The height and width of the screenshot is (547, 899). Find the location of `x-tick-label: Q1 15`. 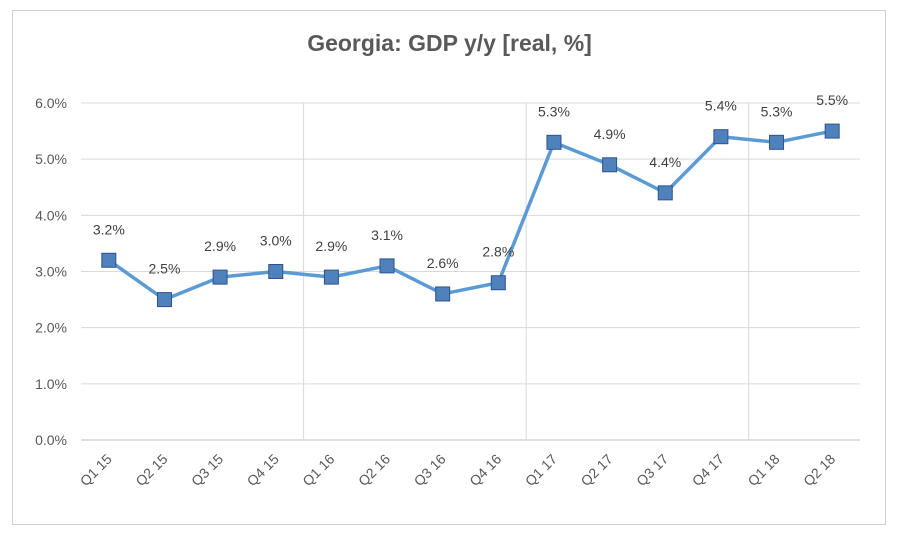

x-tick-label: Q1 15 is located at coordinates (96, 470).